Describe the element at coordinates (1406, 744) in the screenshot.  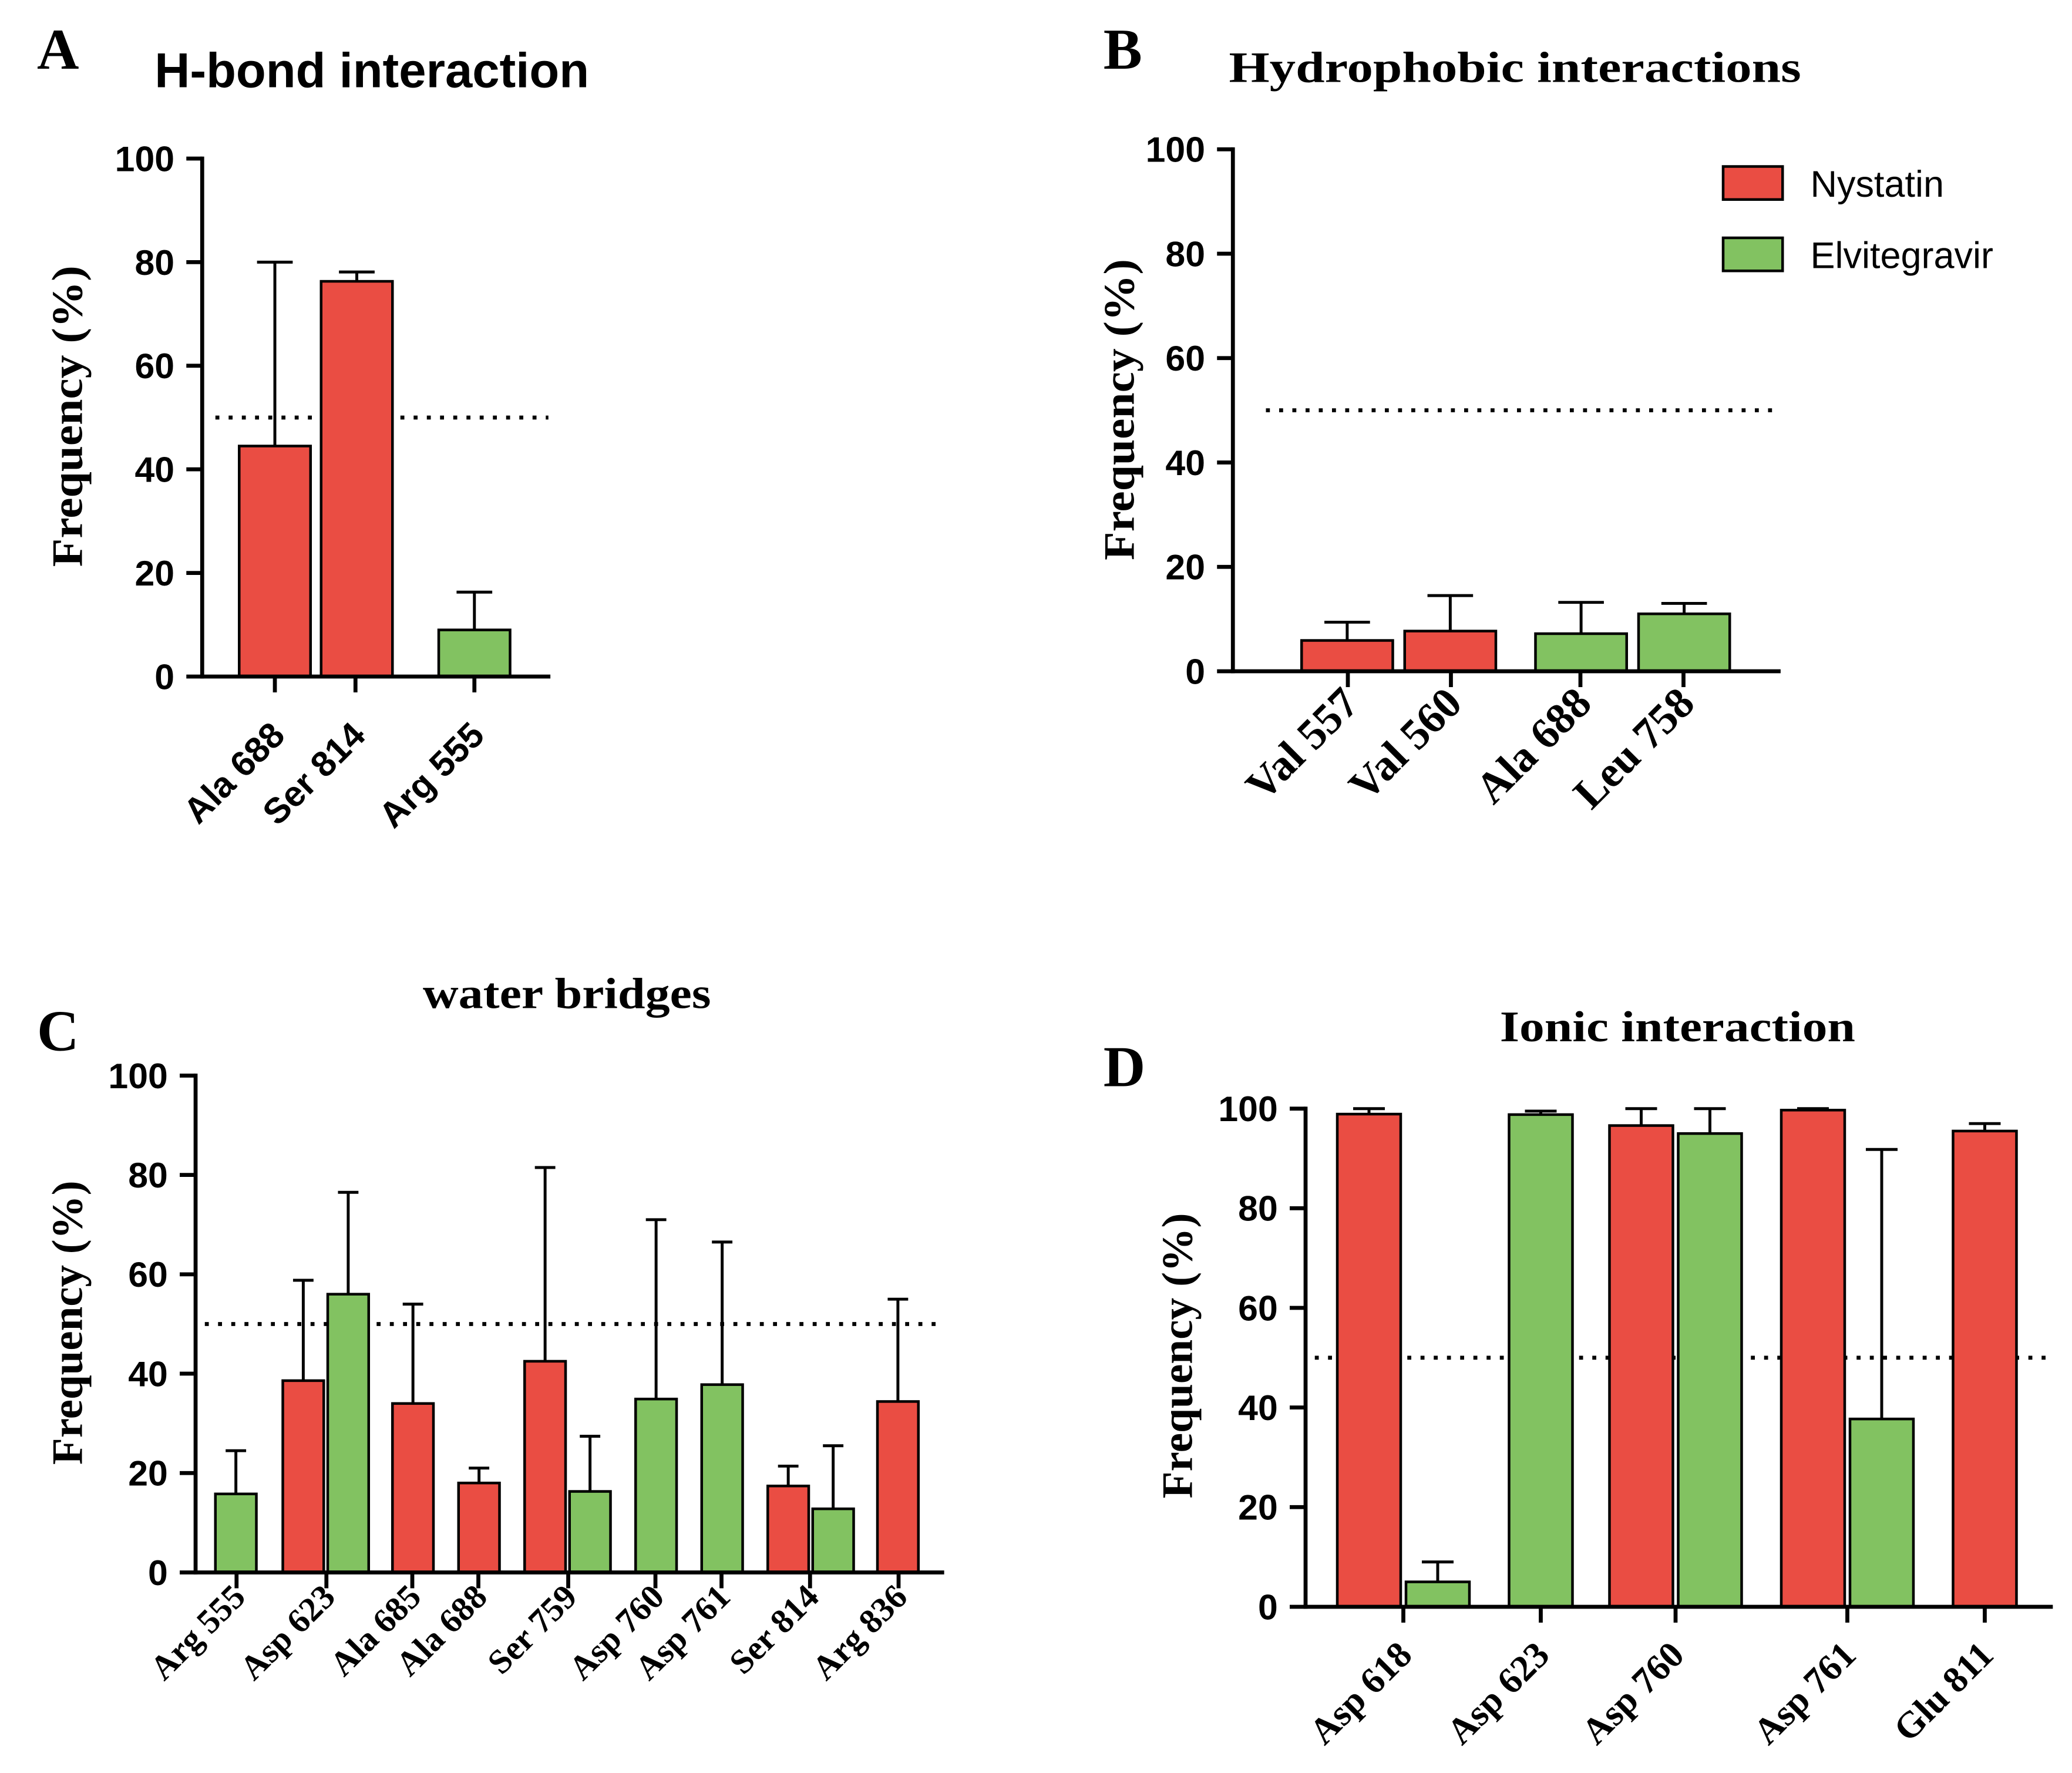
I see `x-tick-label-val-560: Val 560` at that location.